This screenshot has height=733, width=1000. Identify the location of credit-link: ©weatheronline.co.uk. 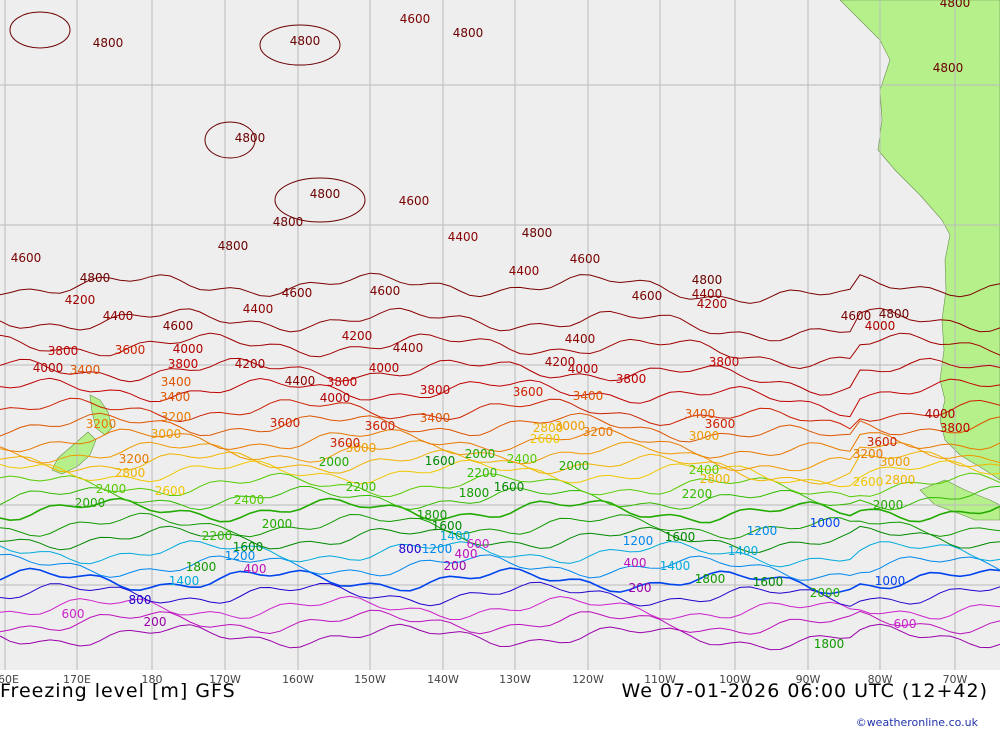
(916, 722).